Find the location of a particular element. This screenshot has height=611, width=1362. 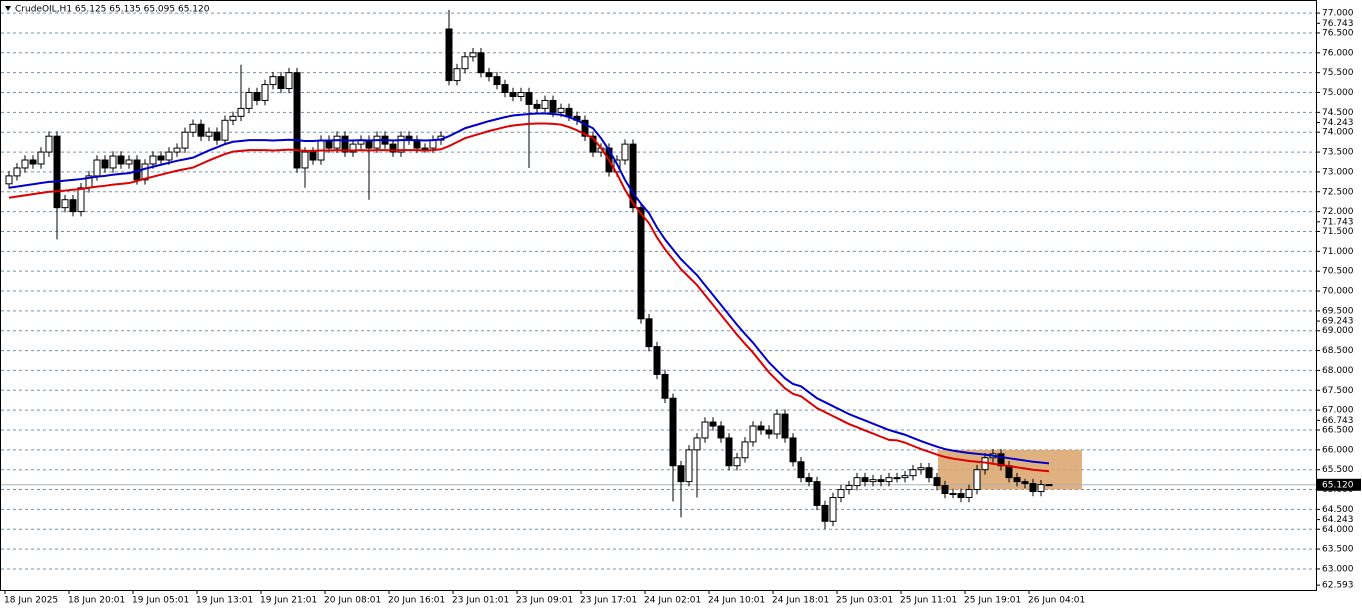

menu-arrow is located at coordinates (8, 8).